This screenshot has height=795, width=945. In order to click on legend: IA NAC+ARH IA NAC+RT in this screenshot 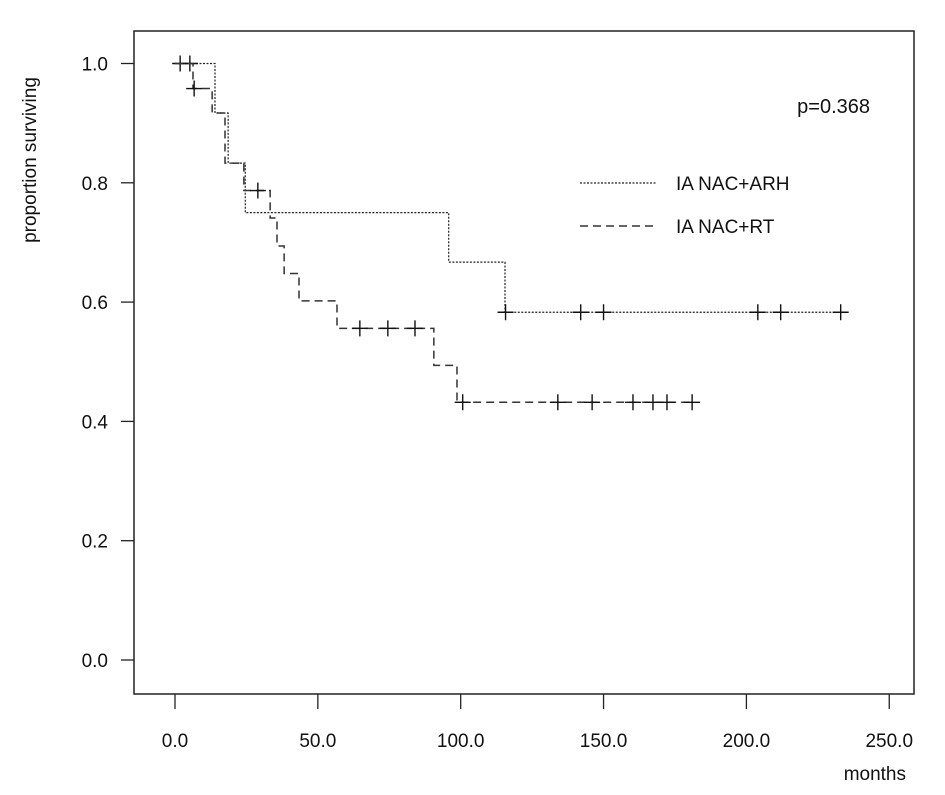, I will do `click(685, 206)`.